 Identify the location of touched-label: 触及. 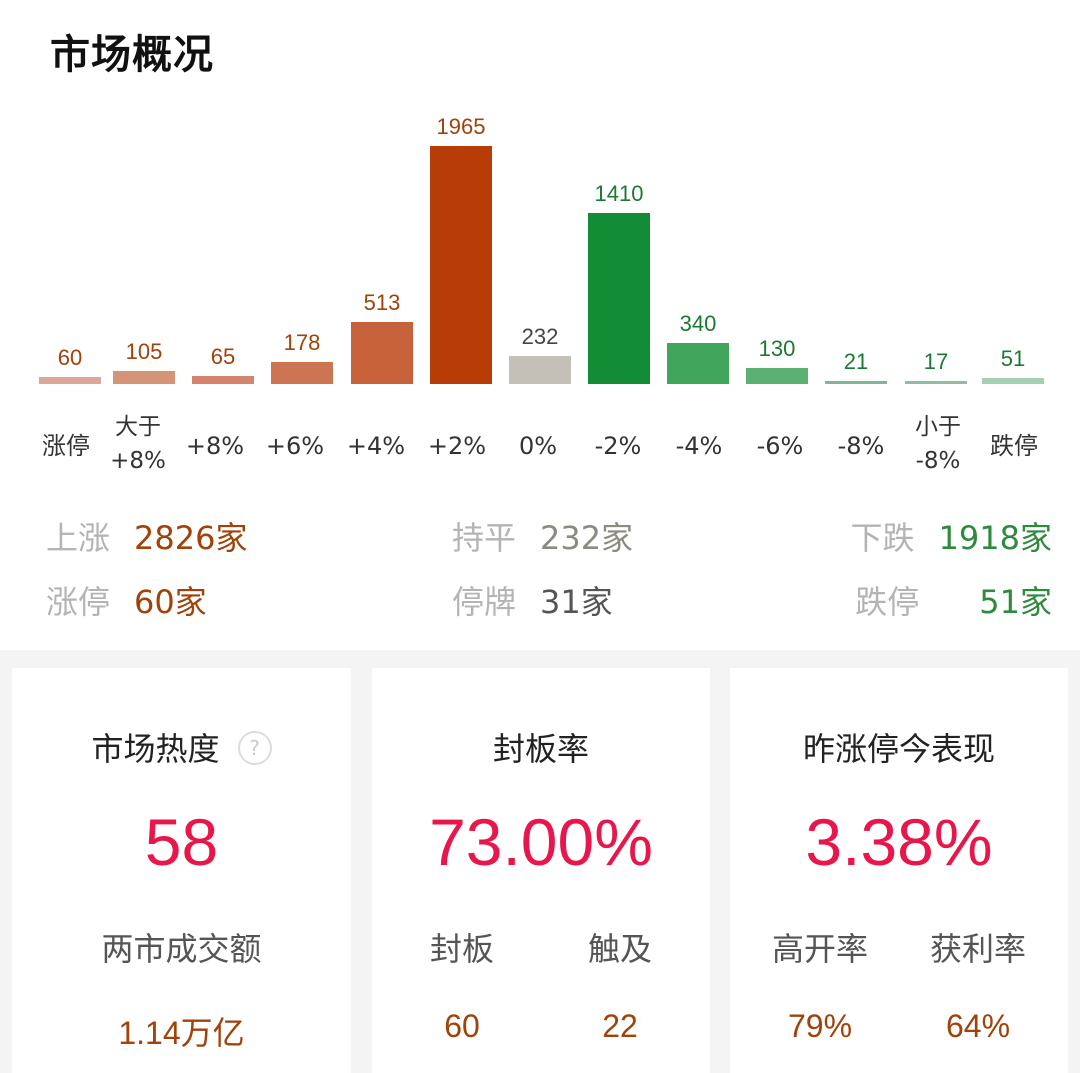
(619, 949).